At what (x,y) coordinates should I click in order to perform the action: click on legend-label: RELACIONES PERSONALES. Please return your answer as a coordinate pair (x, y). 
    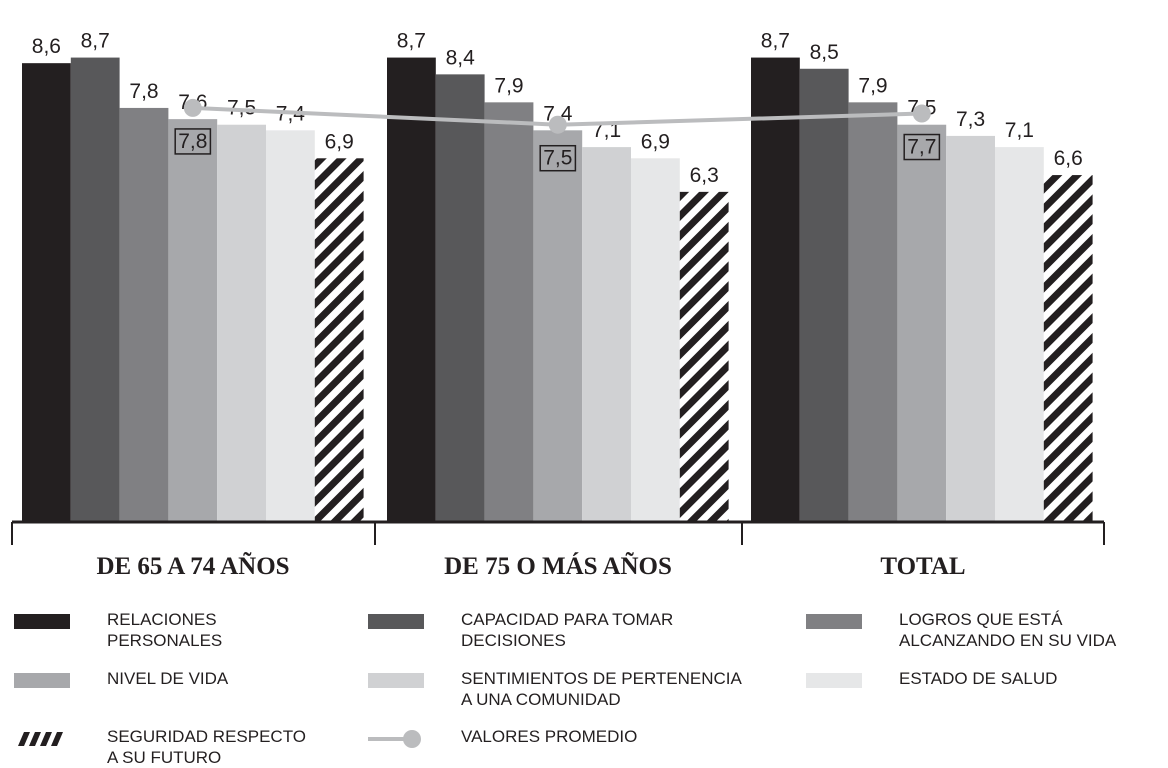
    Looking at the image, I should click on (165, 630).